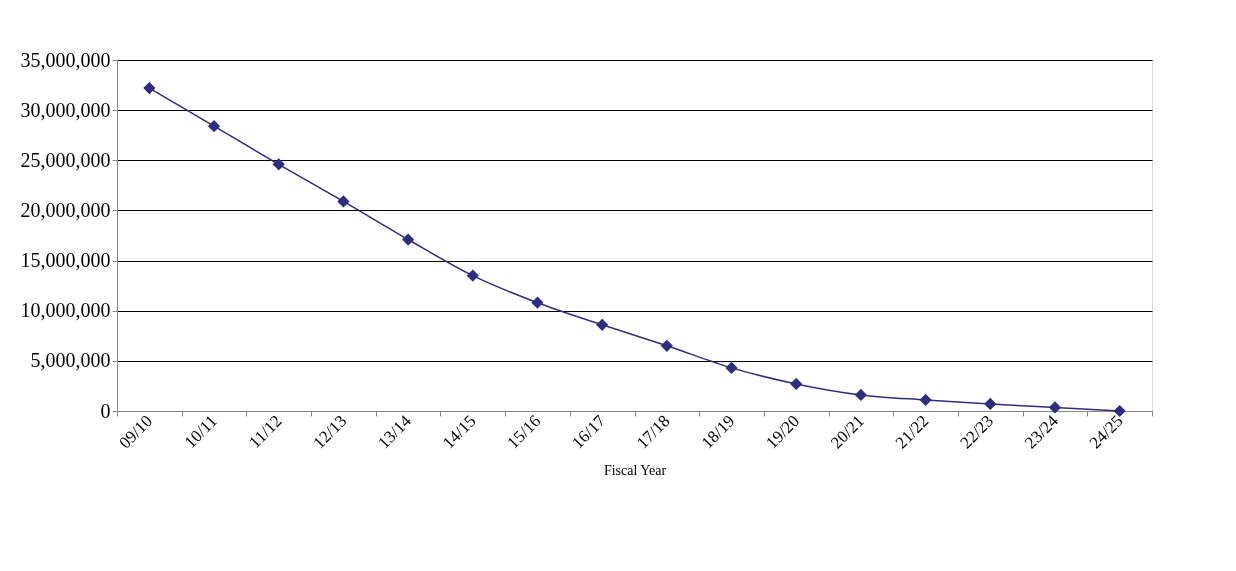 Image resolution: width=1236 pixels, height=571 pixels. I want to click on x-axis-title: Fiscal Year, so click(635, 470).